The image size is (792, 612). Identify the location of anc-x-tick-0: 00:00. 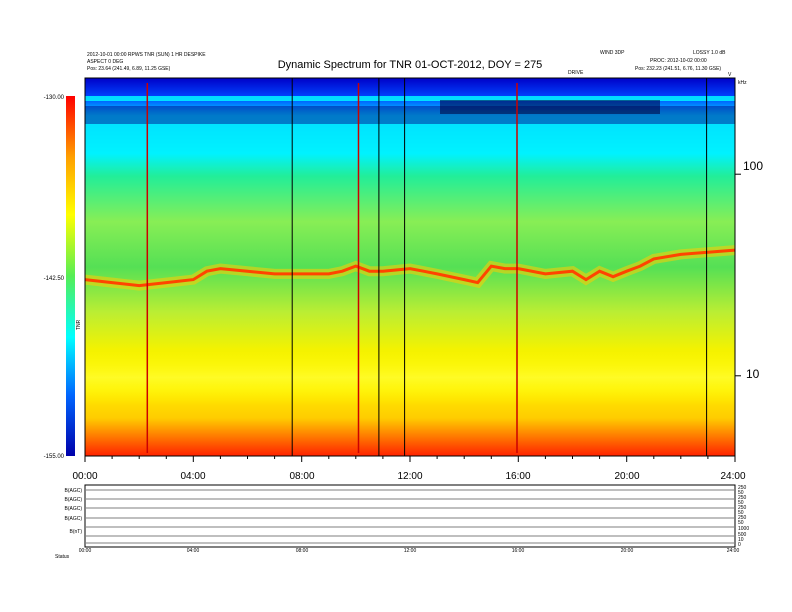
(85, 551).